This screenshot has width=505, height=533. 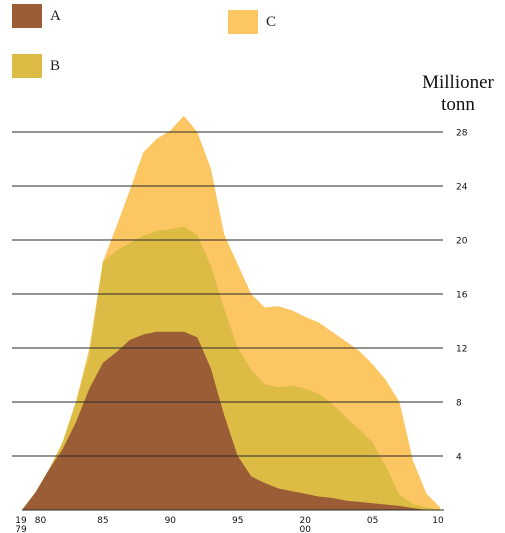 I want to click on legend-item-c: C, so click(x=252, y=22).